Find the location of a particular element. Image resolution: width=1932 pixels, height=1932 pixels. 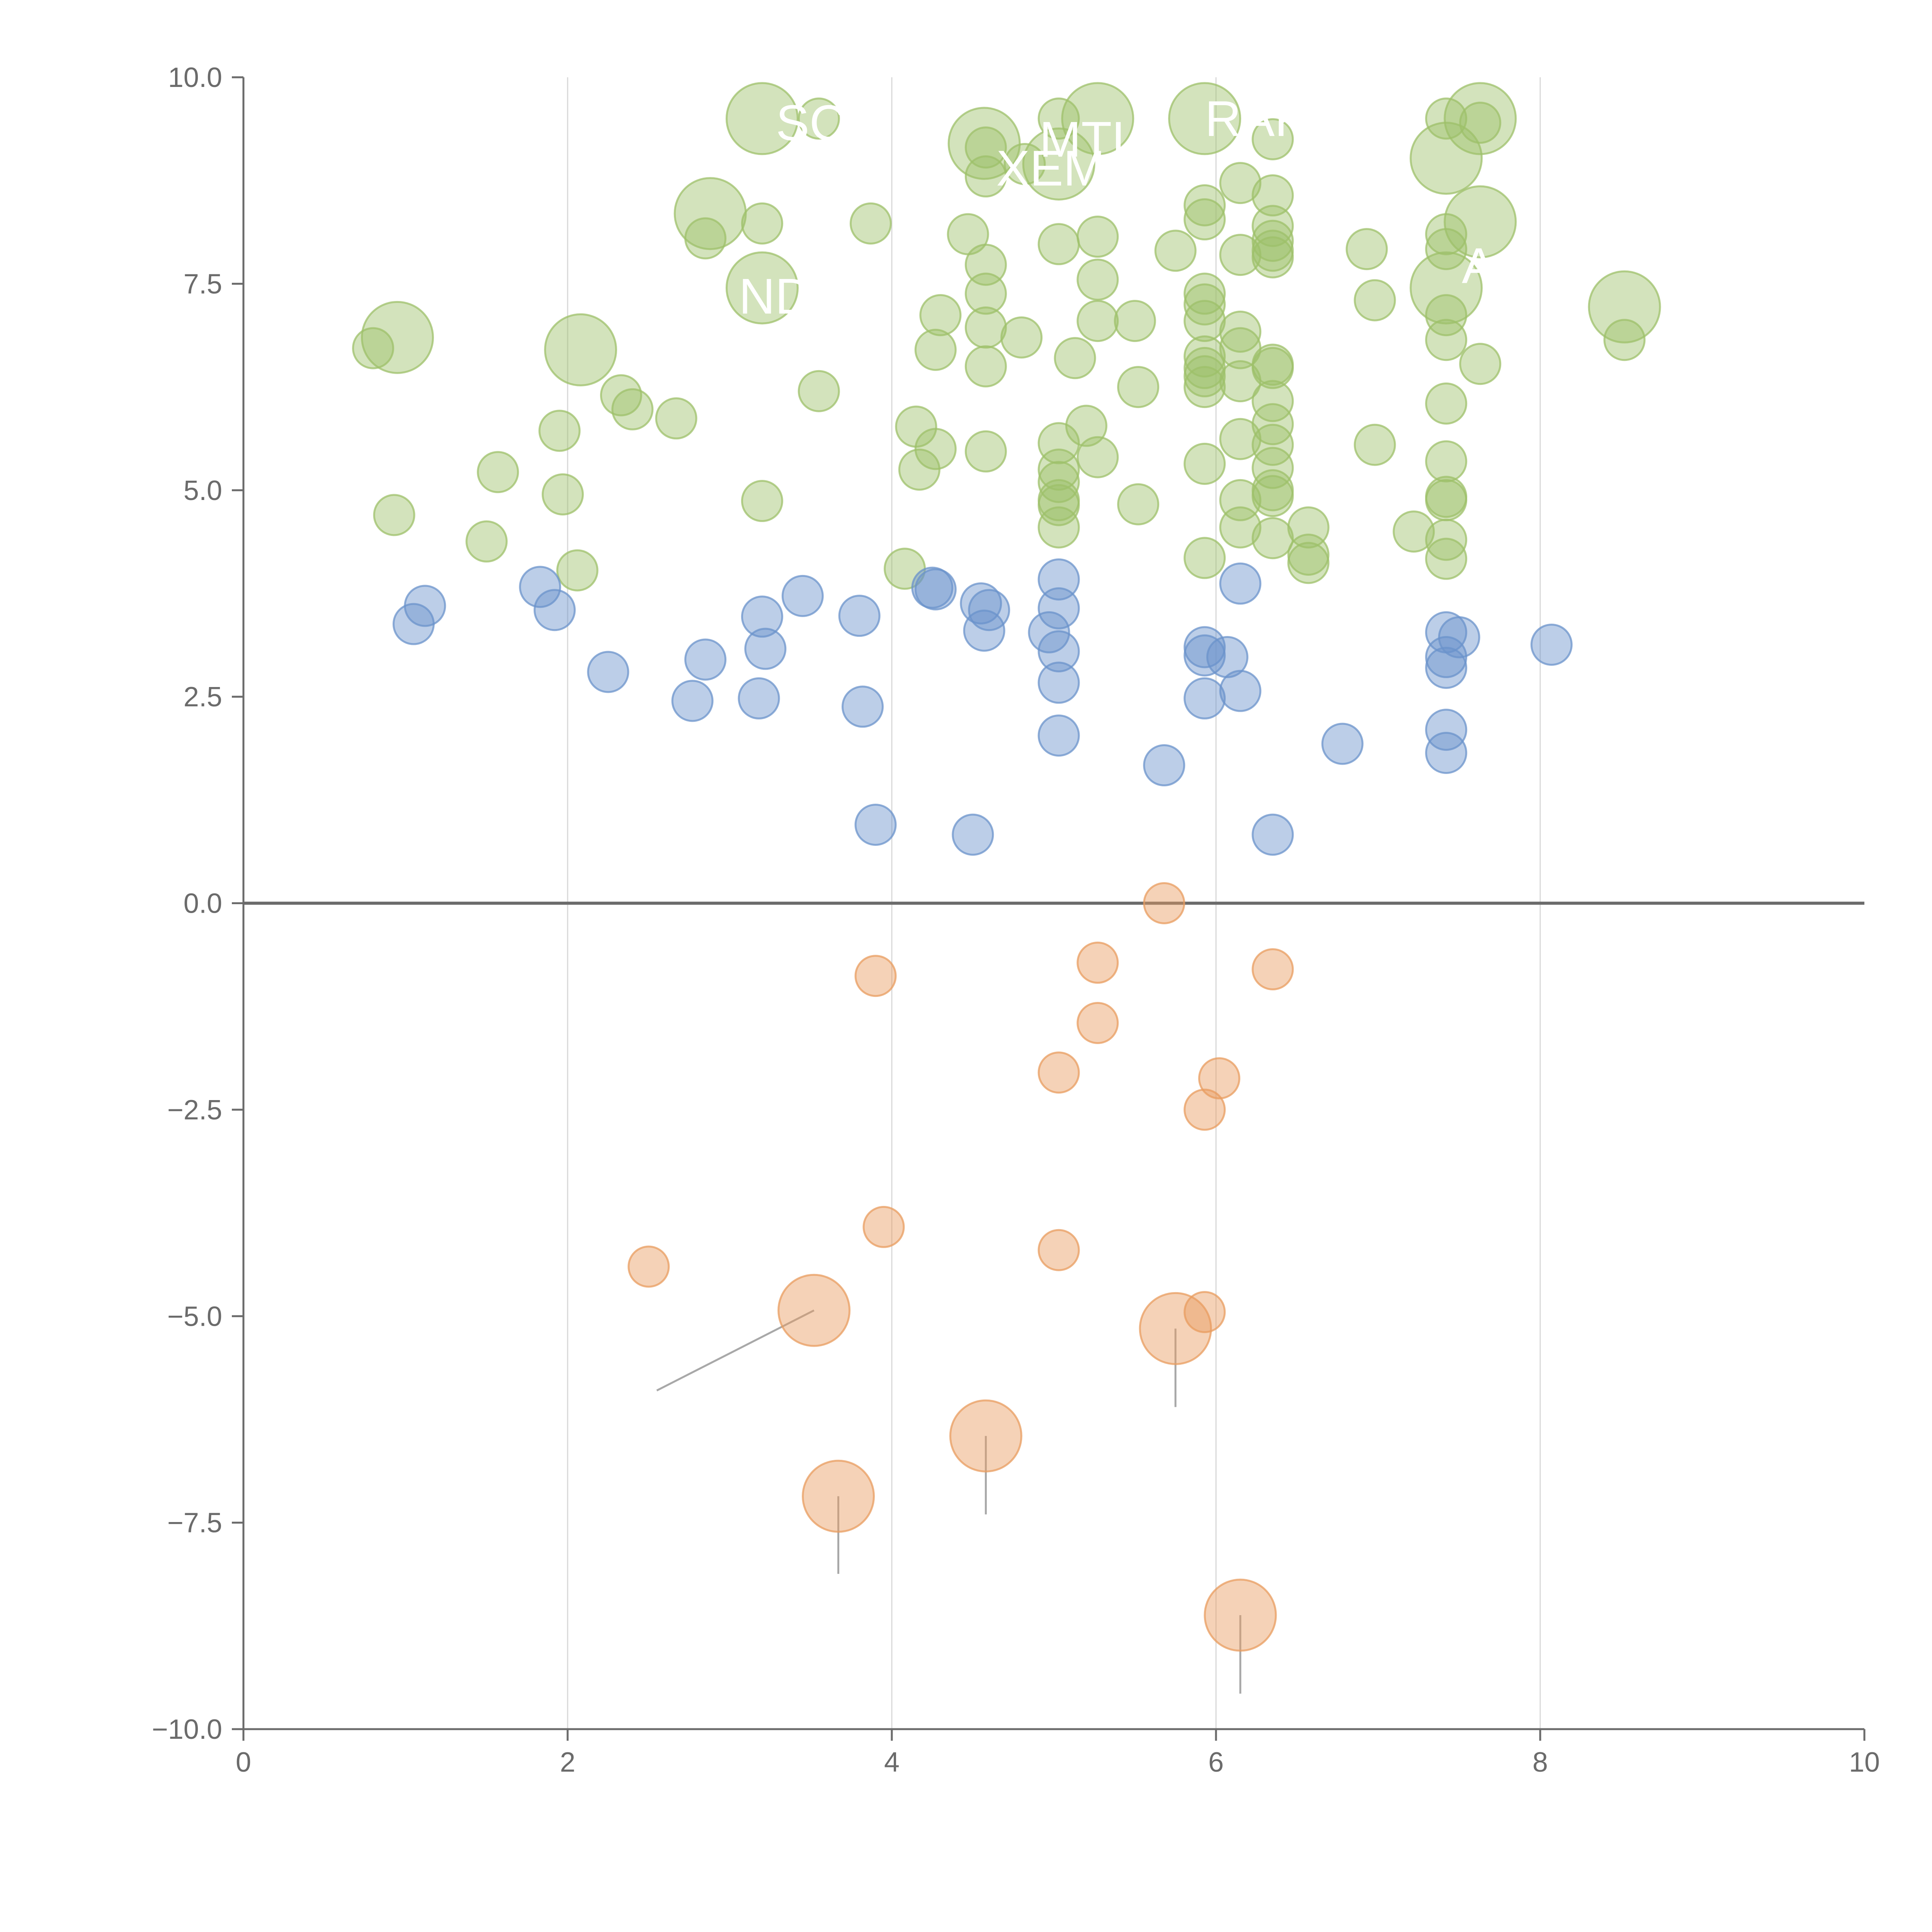

point-annotation-label: RAK is located at coordinates (1256, 119).